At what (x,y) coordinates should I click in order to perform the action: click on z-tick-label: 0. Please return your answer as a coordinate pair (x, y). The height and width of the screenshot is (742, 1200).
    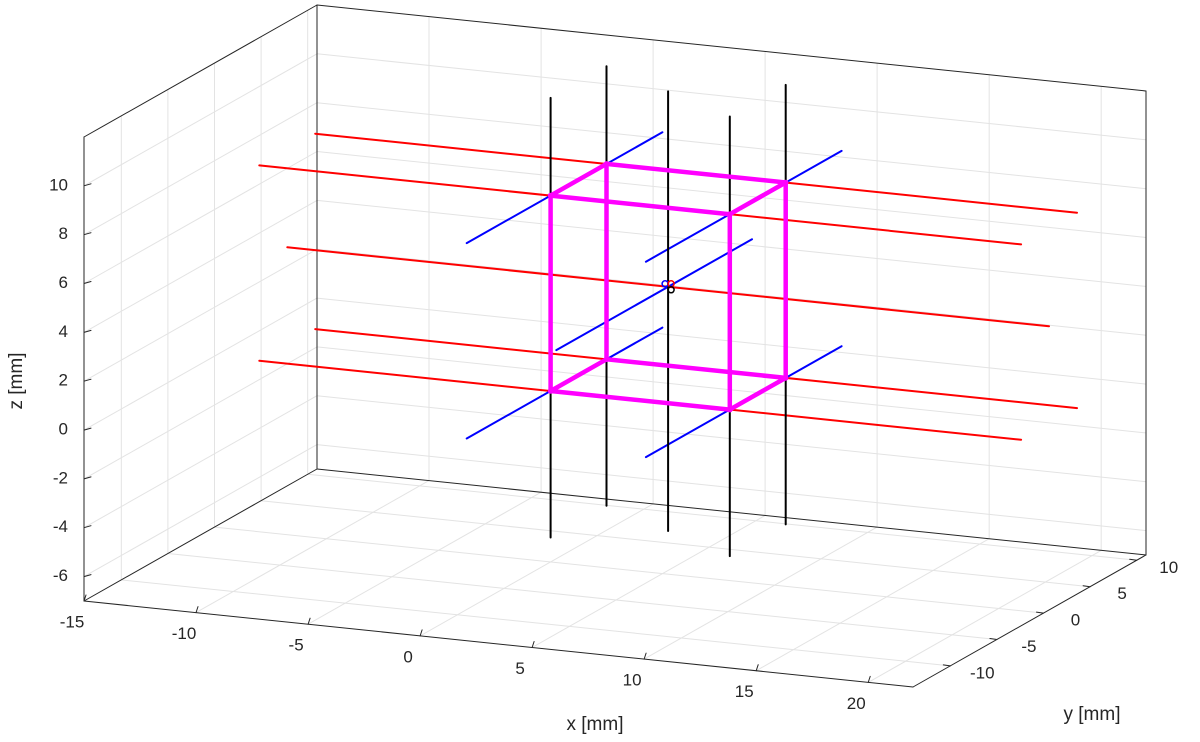
    Looking at the image, I should click on (63, 429).